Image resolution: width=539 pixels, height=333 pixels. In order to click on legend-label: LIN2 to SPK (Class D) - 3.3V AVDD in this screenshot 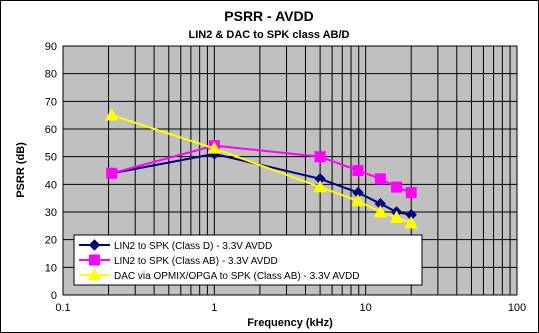, I will do `click(193, 246)`.